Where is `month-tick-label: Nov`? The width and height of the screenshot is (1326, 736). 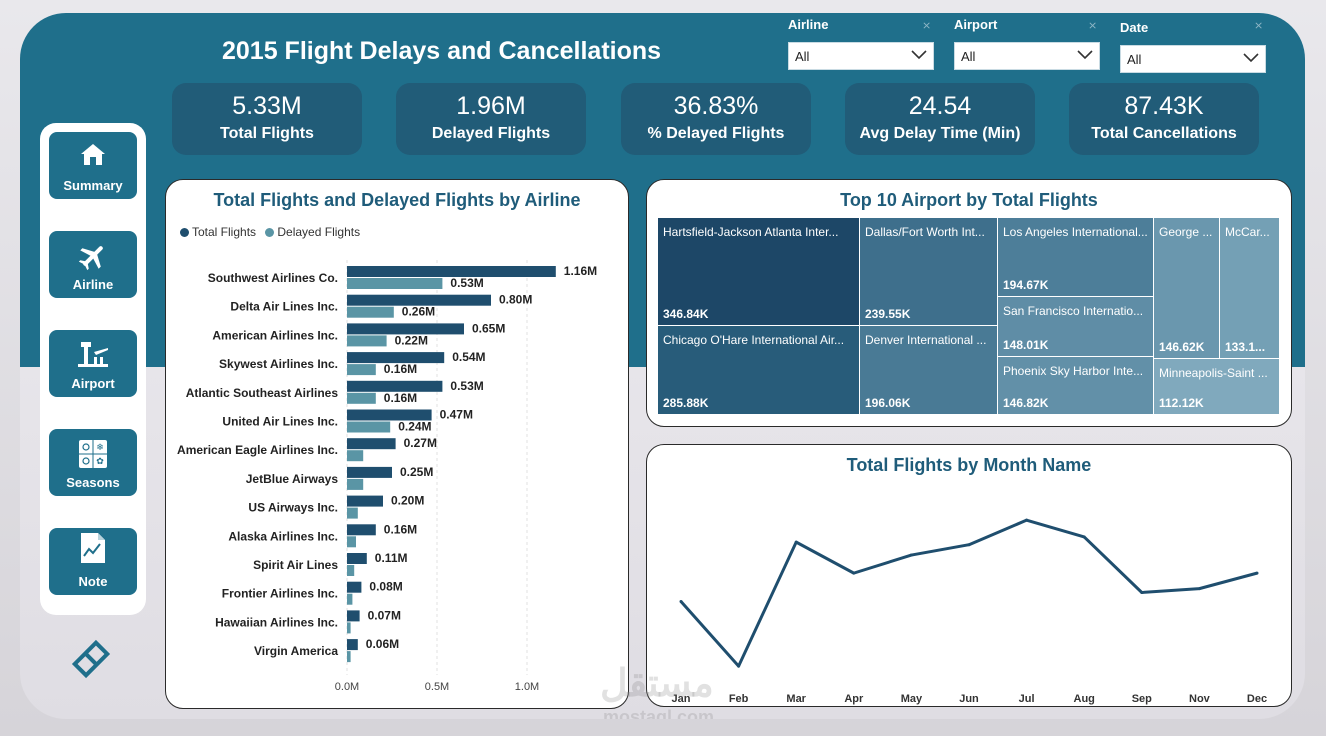 month-tick-label: Nov is located at coordinates (1200, 699).